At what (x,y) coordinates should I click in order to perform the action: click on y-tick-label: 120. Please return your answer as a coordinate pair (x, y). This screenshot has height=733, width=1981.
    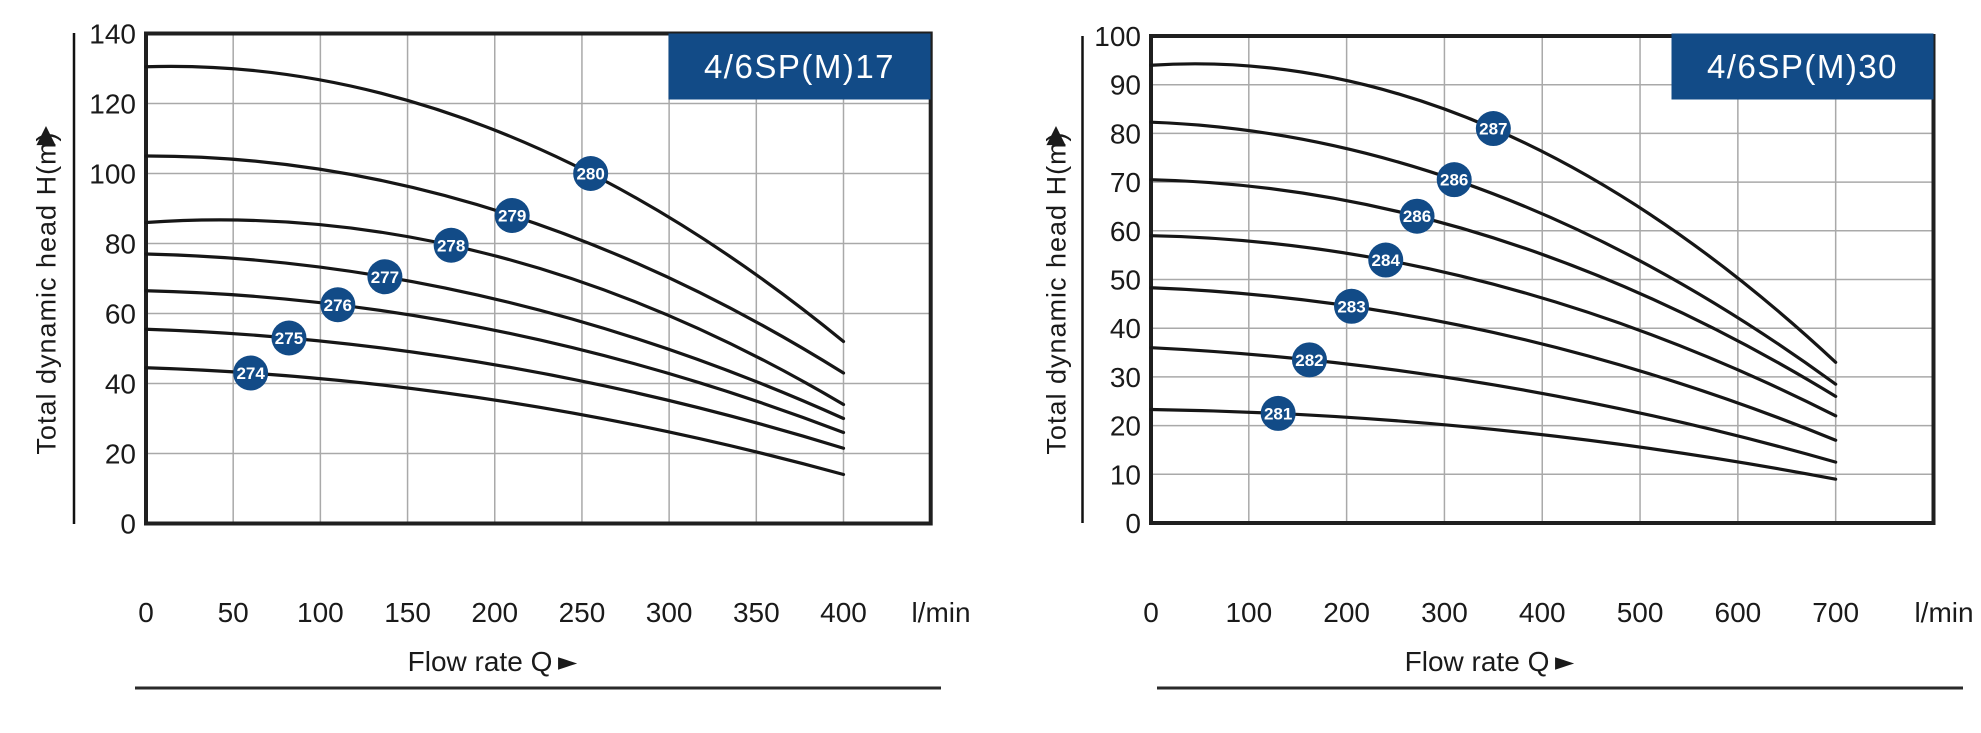
    Looking at the image, I should click on (112, 104).